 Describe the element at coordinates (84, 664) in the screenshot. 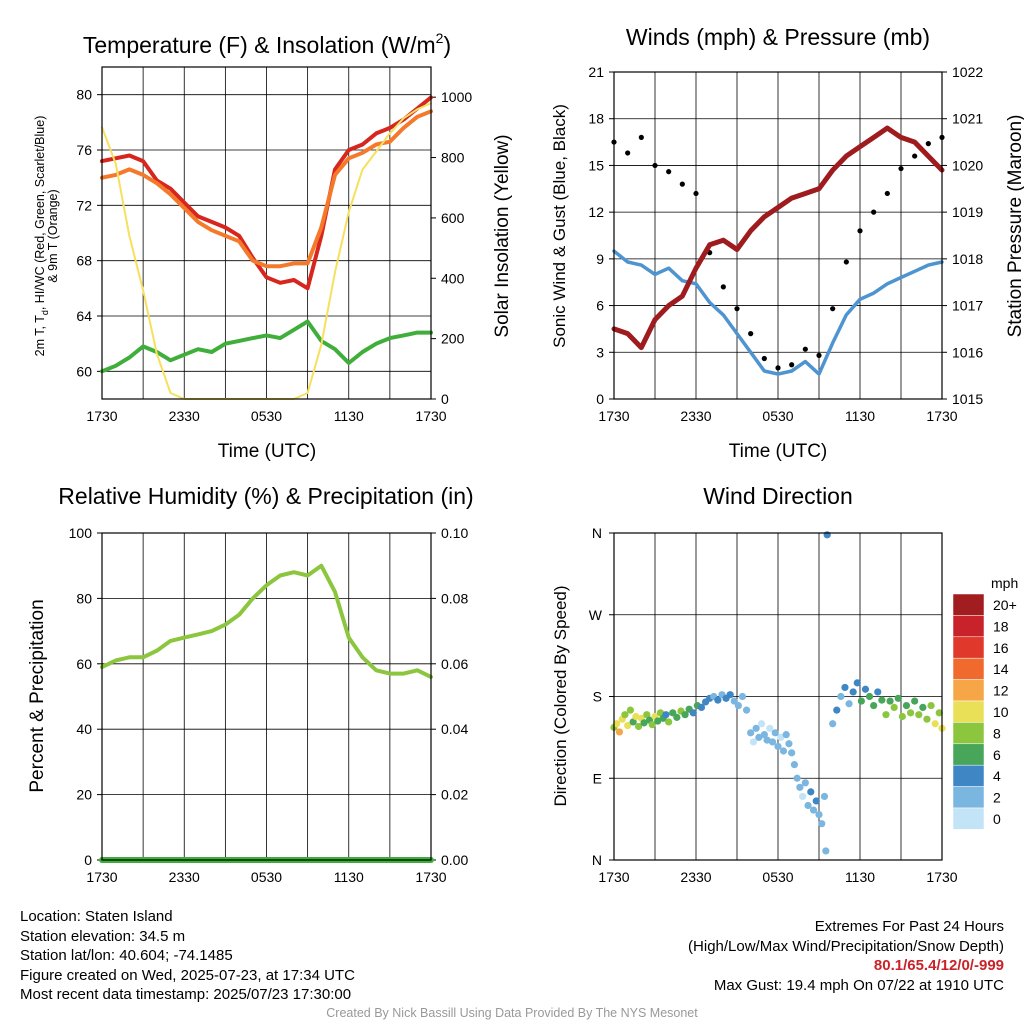

I see `y-tick-label: 60` at that location.